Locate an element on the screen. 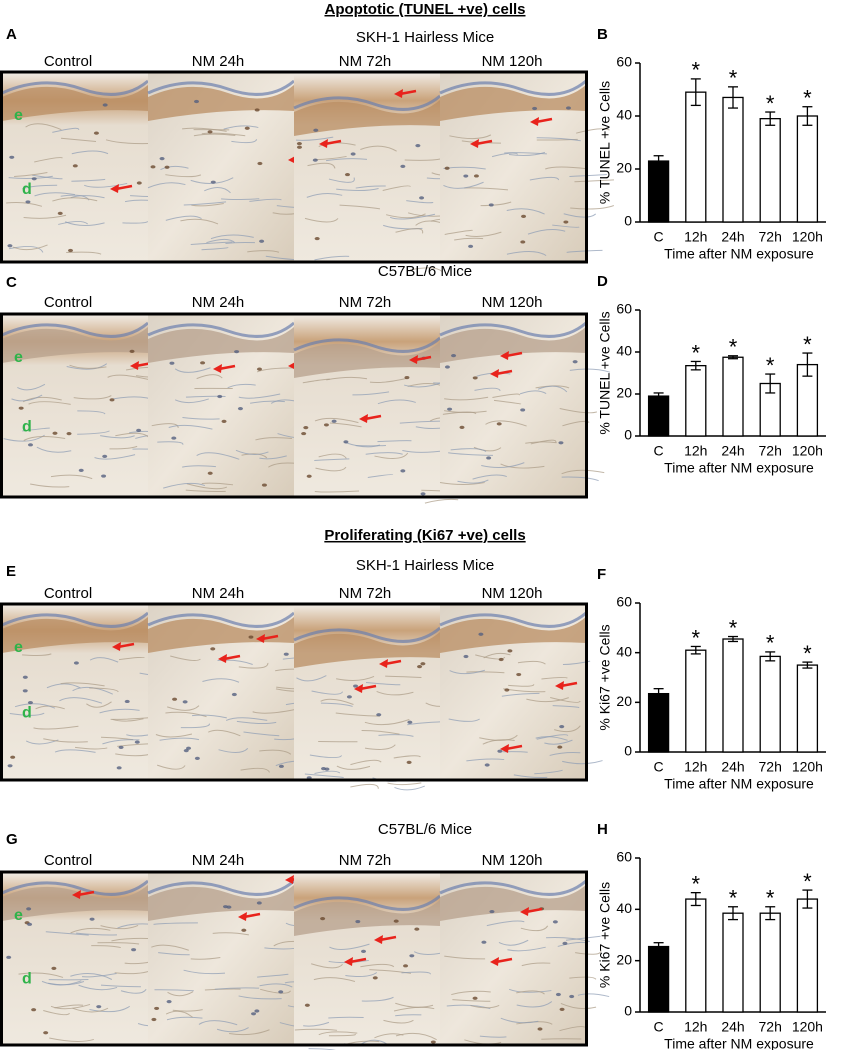 The width and height of the screenshot is (845, 1050). micrograph is located at coordinates (525, 405).